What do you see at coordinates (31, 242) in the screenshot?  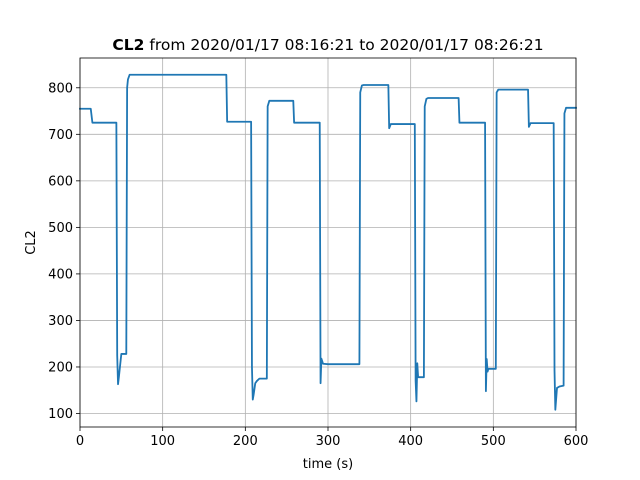 I see `y-axis-label: CL2` at bounding box center [31, 242].